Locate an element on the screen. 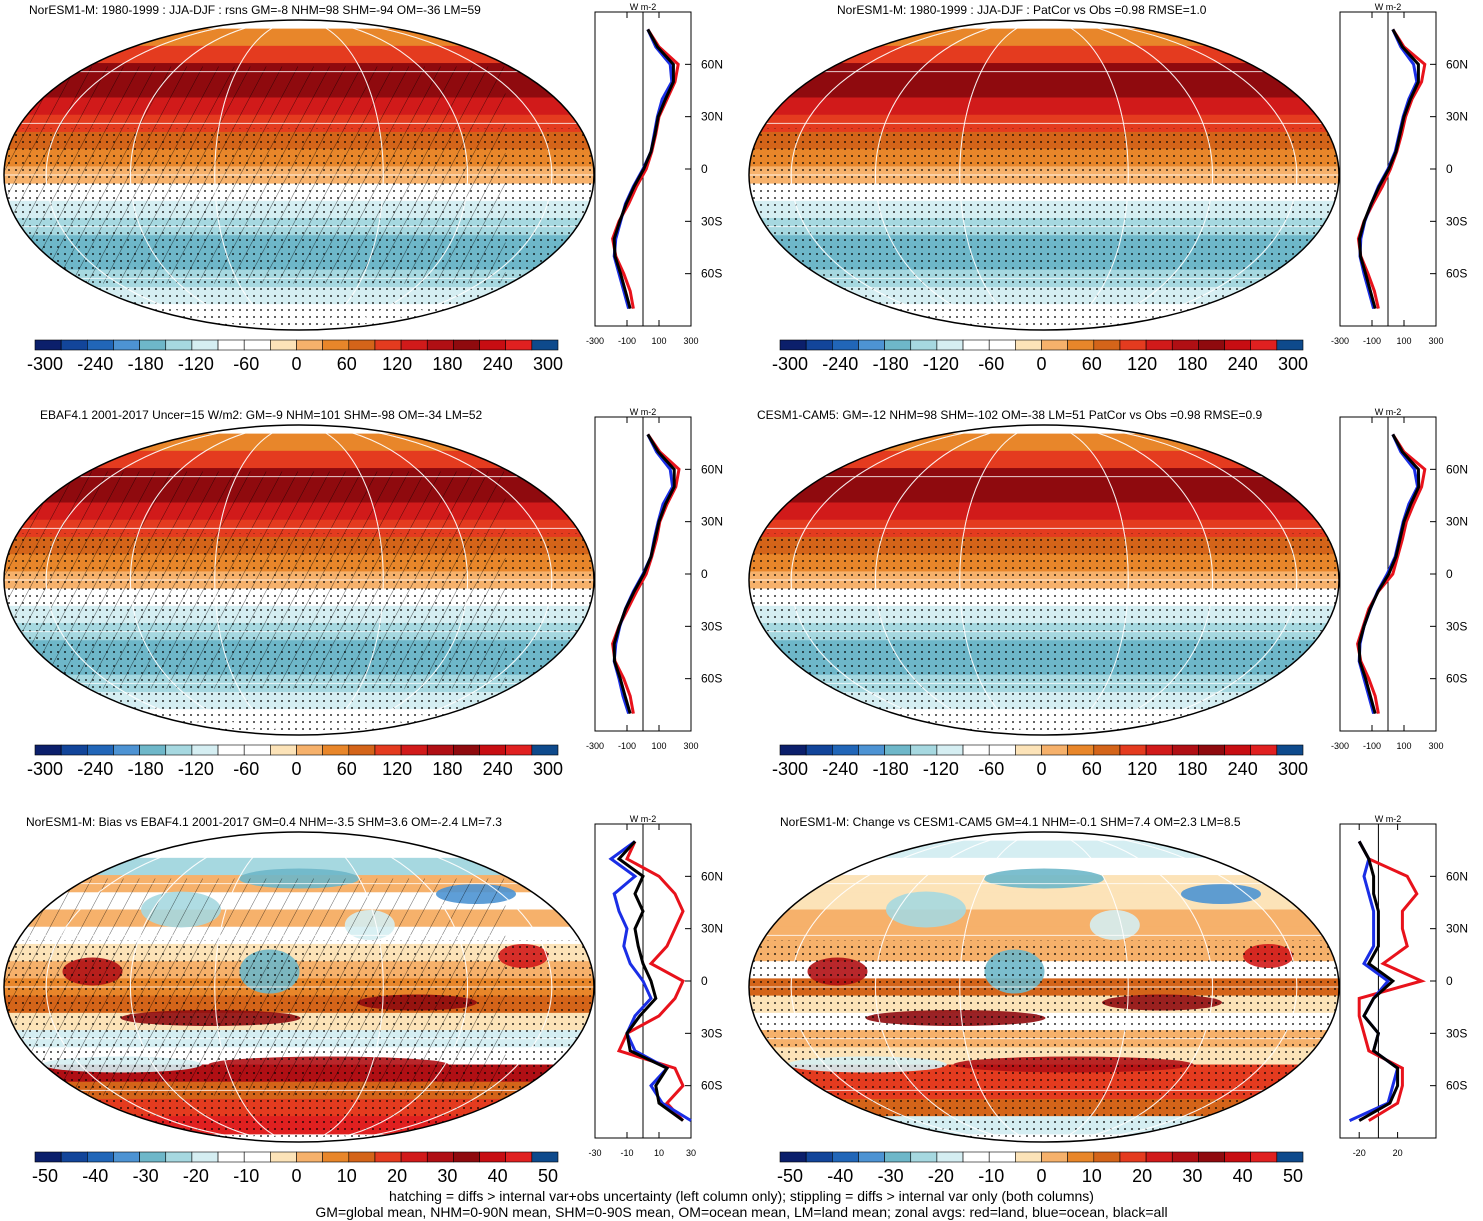 Image resolution: width=1483 pixels, height=1221 pixels. colorbar-tick-label: -240 is located at coordinates (95, 769).